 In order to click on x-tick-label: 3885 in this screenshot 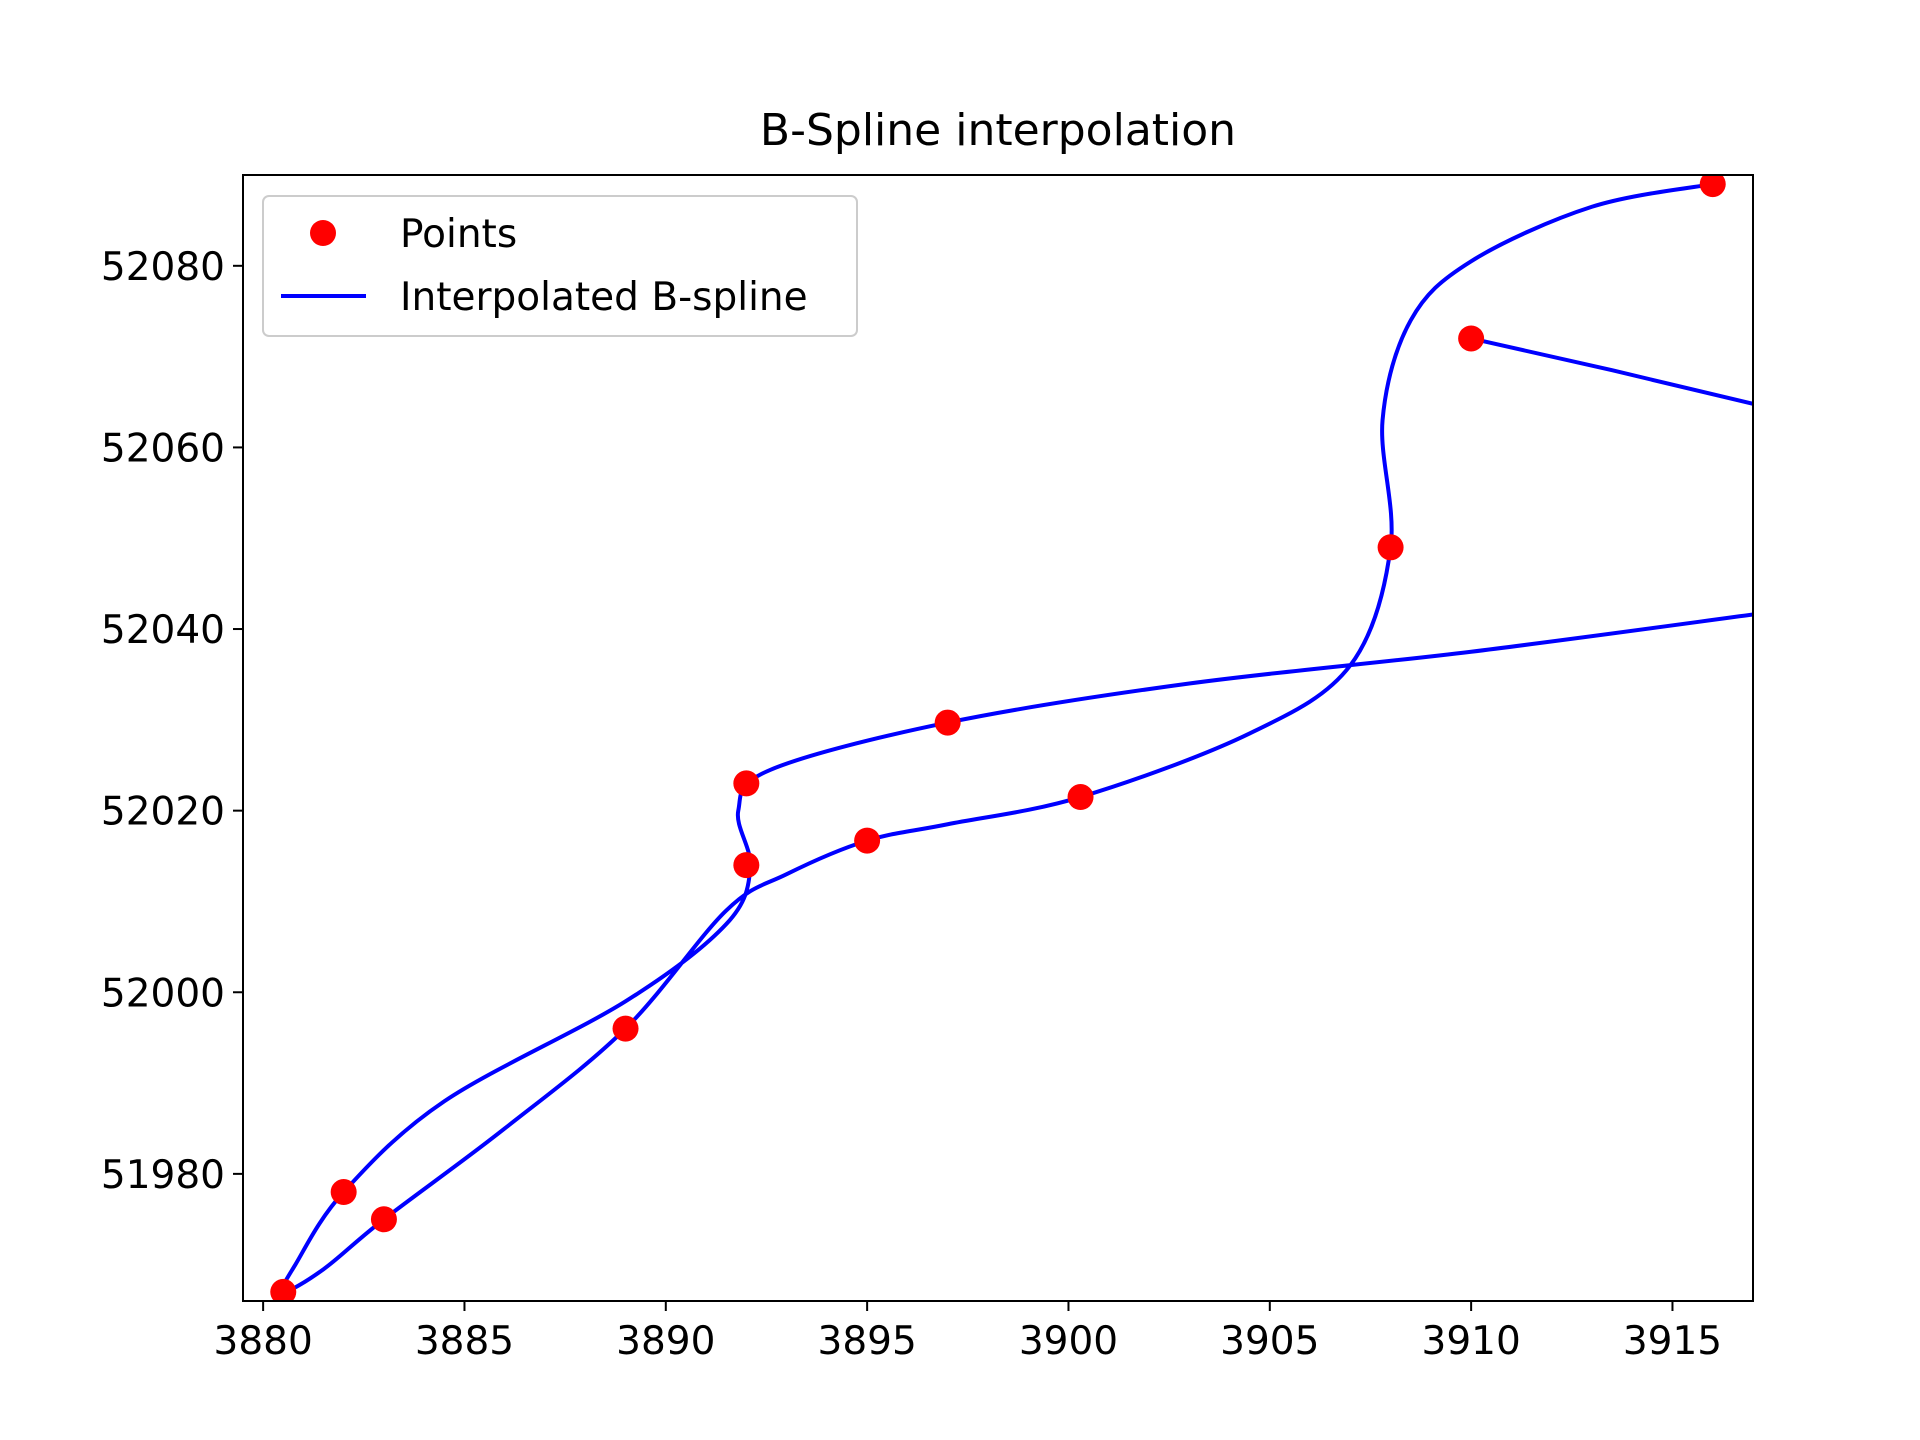, I will do `click(464, 1341)`.